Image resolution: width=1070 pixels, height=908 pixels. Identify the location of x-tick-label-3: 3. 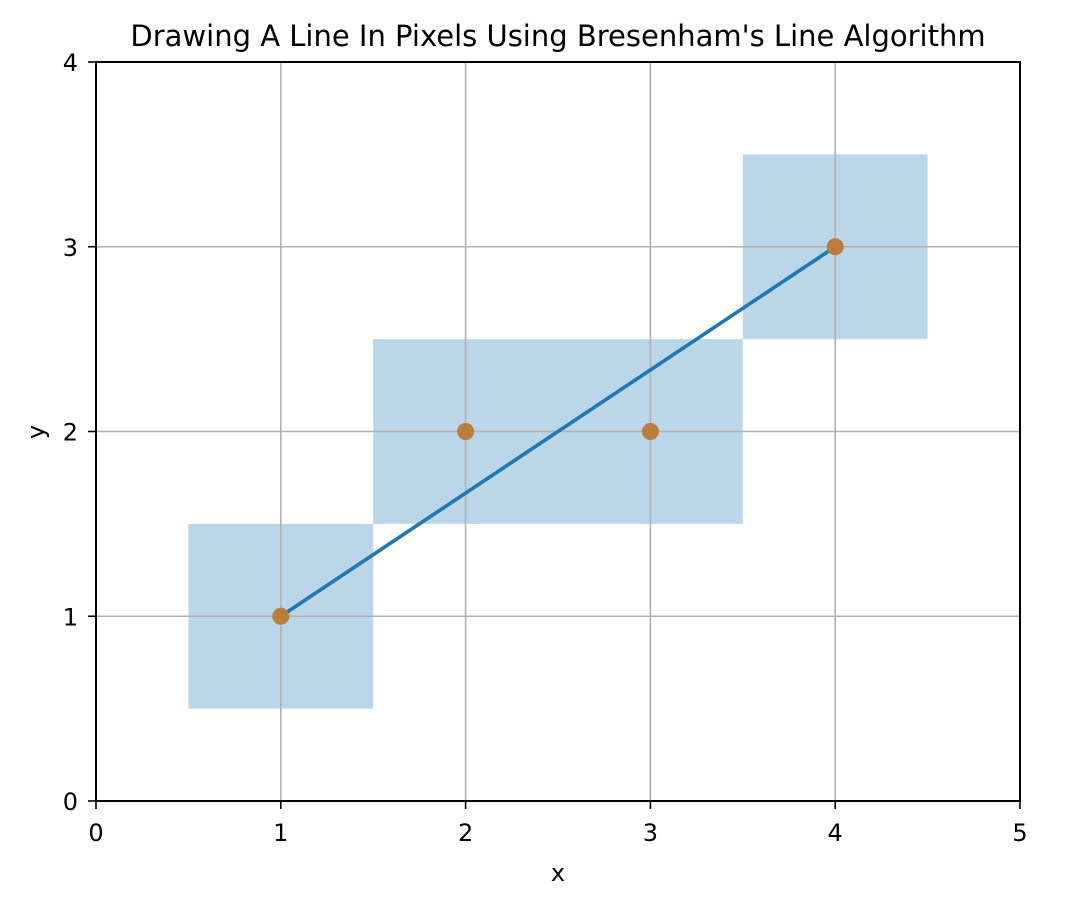
(650, 833).